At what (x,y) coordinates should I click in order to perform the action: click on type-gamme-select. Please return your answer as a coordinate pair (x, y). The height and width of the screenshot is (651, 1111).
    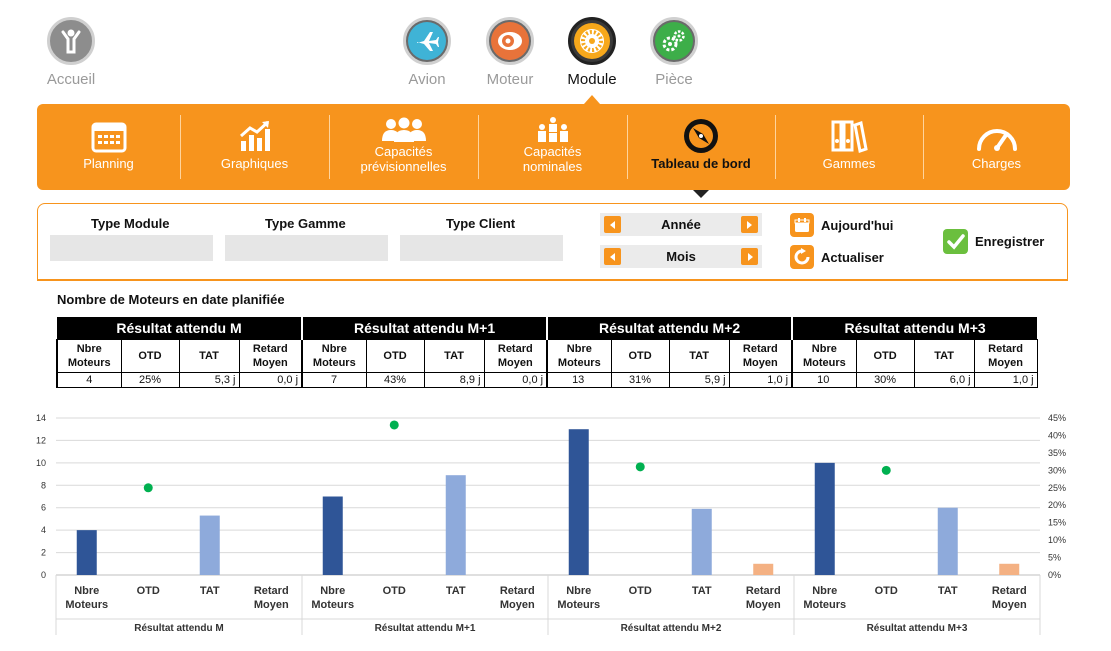
    Looking at the image, I should click on (306, 248).